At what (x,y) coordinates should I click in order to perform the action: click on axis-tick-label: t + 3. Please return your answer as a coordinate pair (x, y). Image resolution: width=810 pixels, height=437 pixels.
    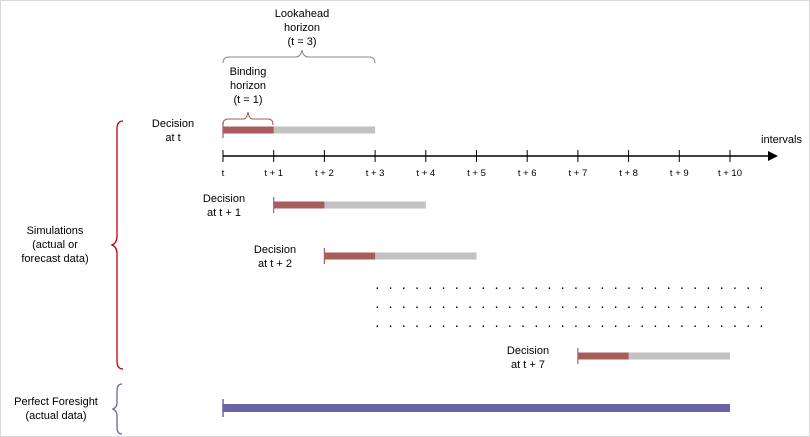
    Looking at the image, I should click on (375, 173).